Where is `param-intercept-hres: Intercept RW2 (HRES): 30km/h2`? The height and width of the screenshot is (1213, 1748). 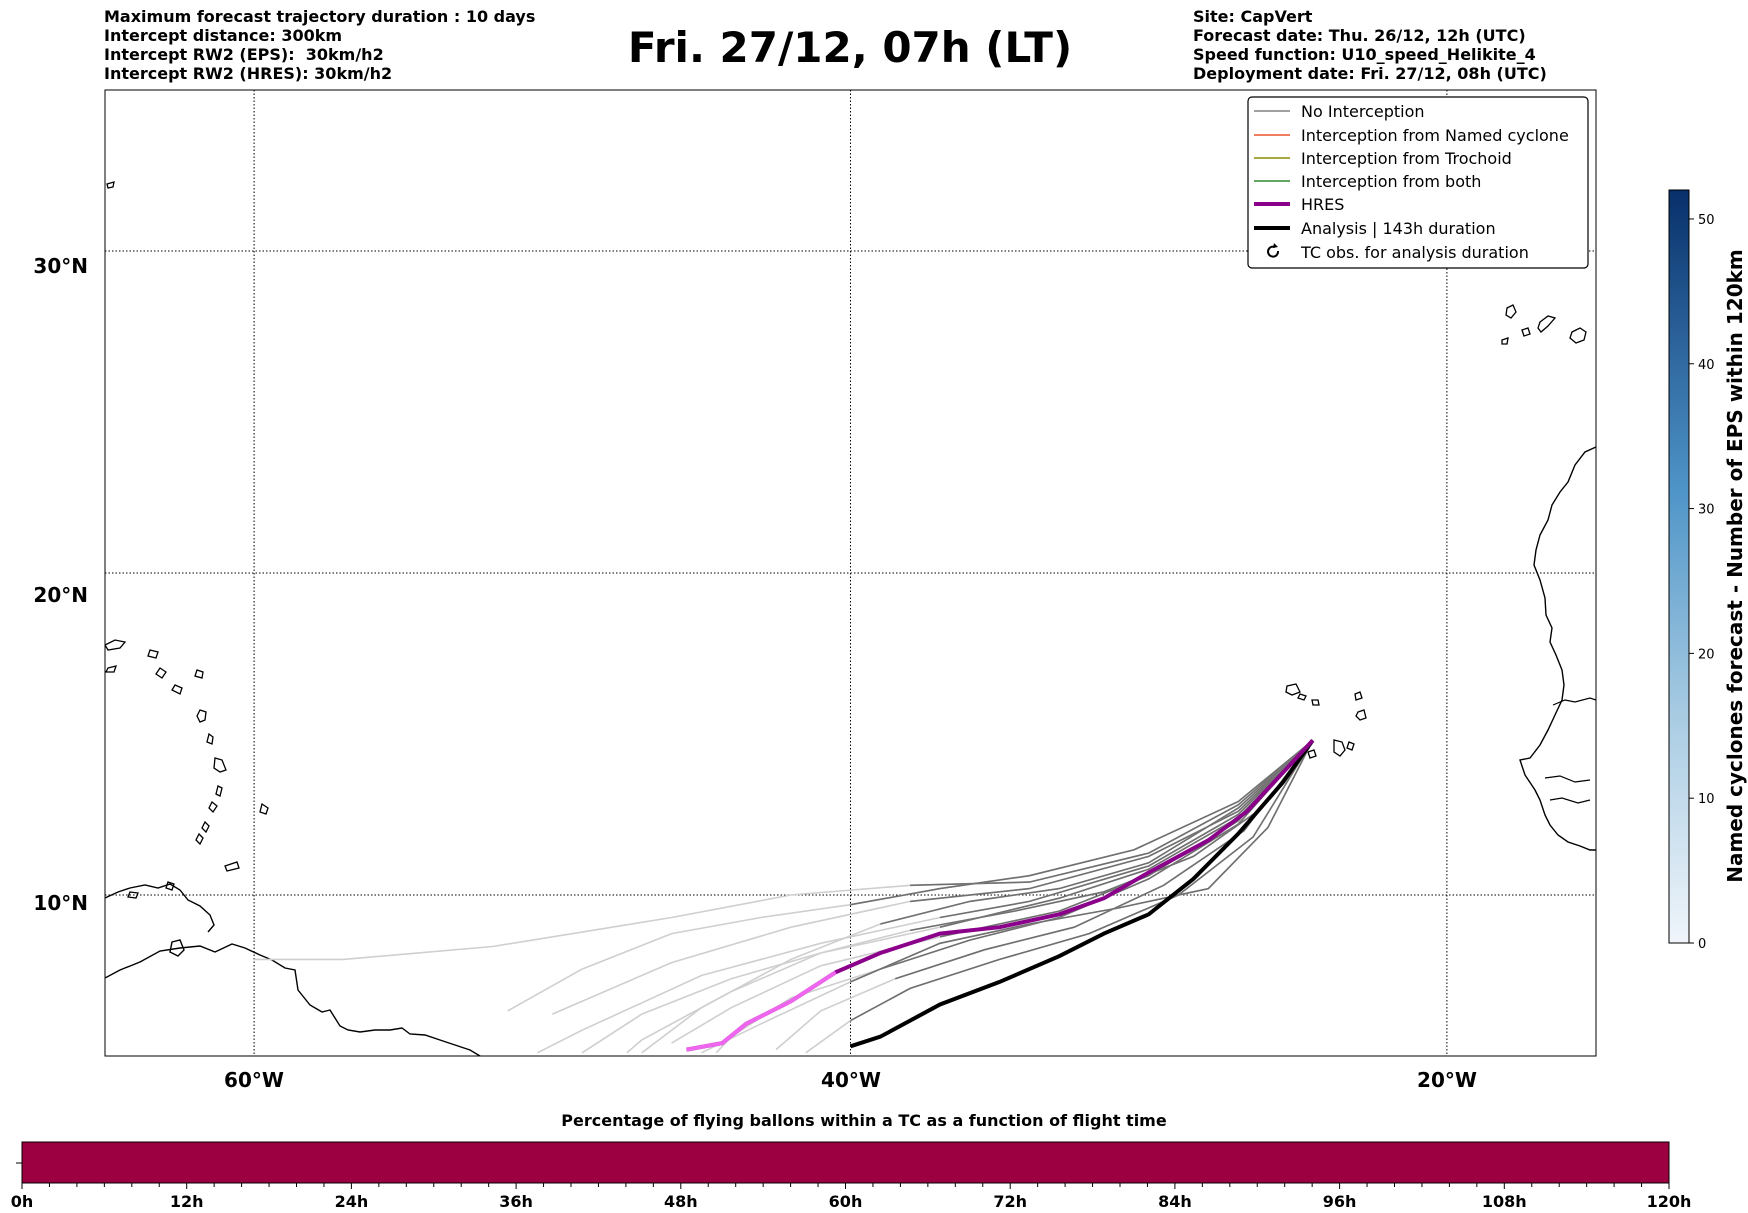 param-intercept-hres: Intercept RW2 (HRES): 30km/h2 is located at coordinates (248, 73).